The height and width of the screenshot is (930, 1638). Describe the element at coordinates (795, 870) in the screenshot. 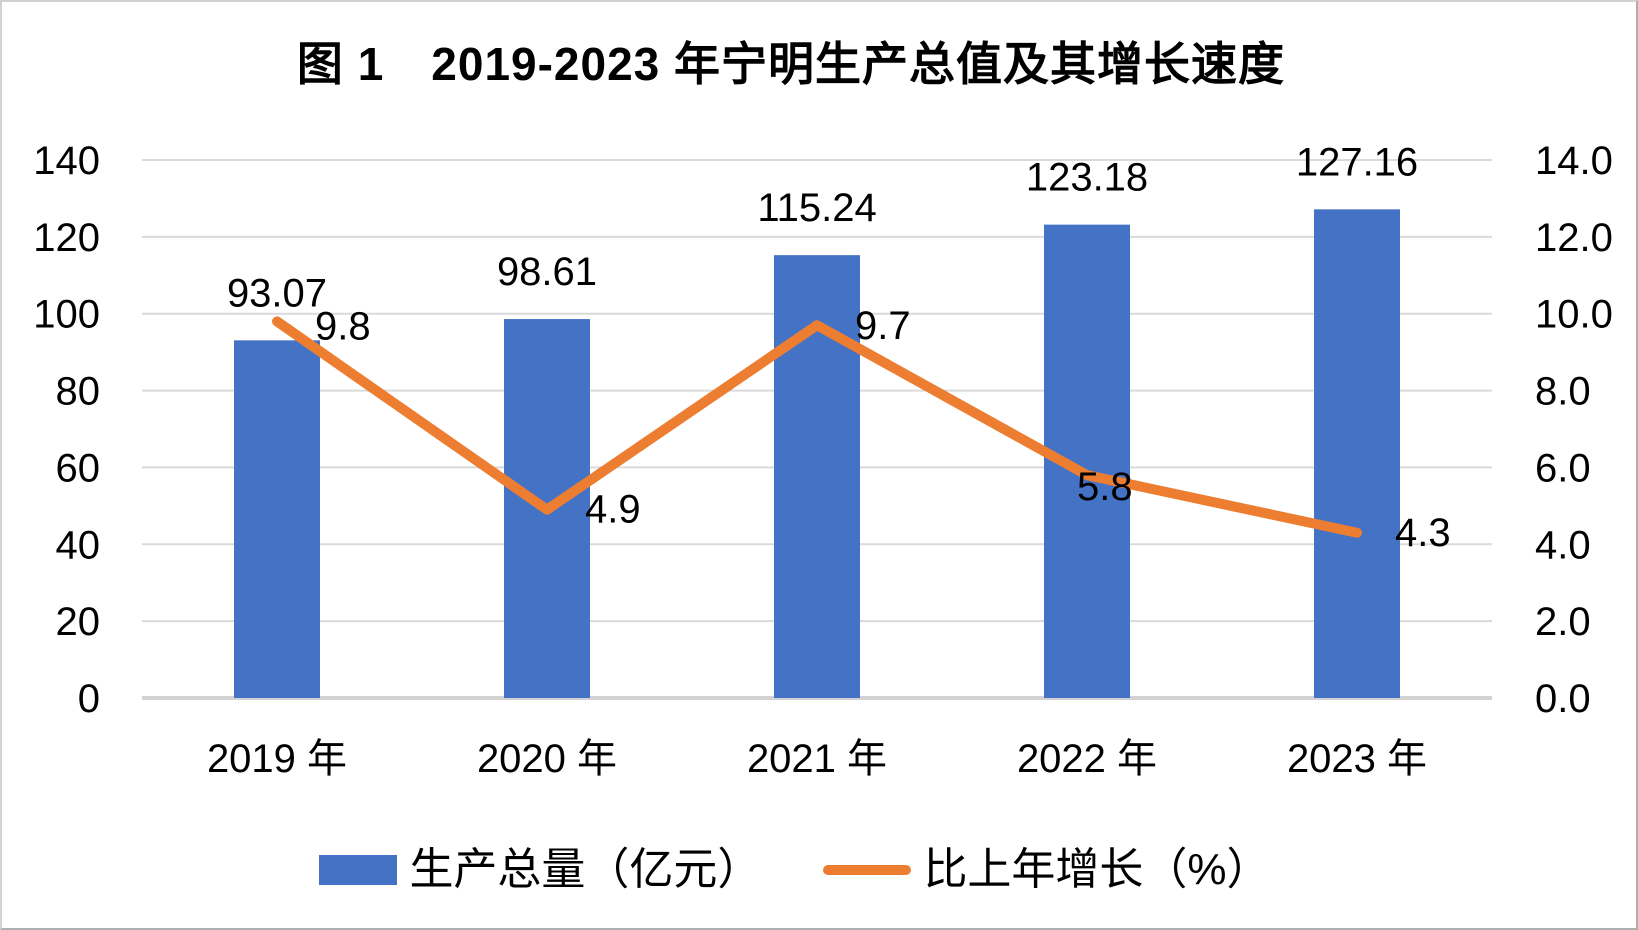

I see `chart-legend: 生产总量（亿元） 比上年增长（%）` at that location.